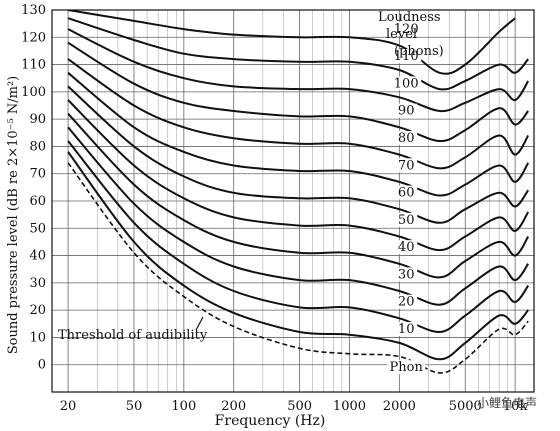  What do you see at coordinates (37, 310) in the screenshot?
I see `y-tick-label: 20` at bounding box center [37, 310].